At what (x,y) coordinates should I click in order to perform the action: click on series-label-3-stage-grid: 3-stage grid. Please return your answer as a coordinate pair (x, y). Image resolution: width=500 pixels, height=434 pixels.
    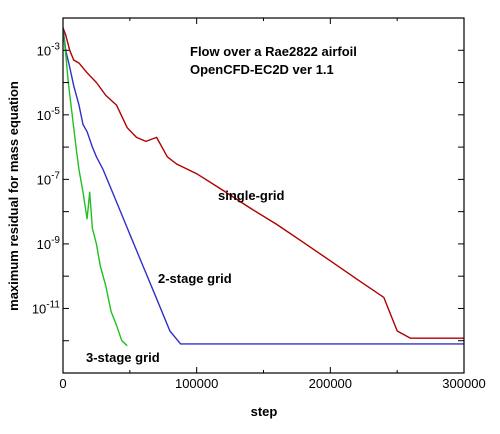
    Looking at the image, I should click on (123, 357).